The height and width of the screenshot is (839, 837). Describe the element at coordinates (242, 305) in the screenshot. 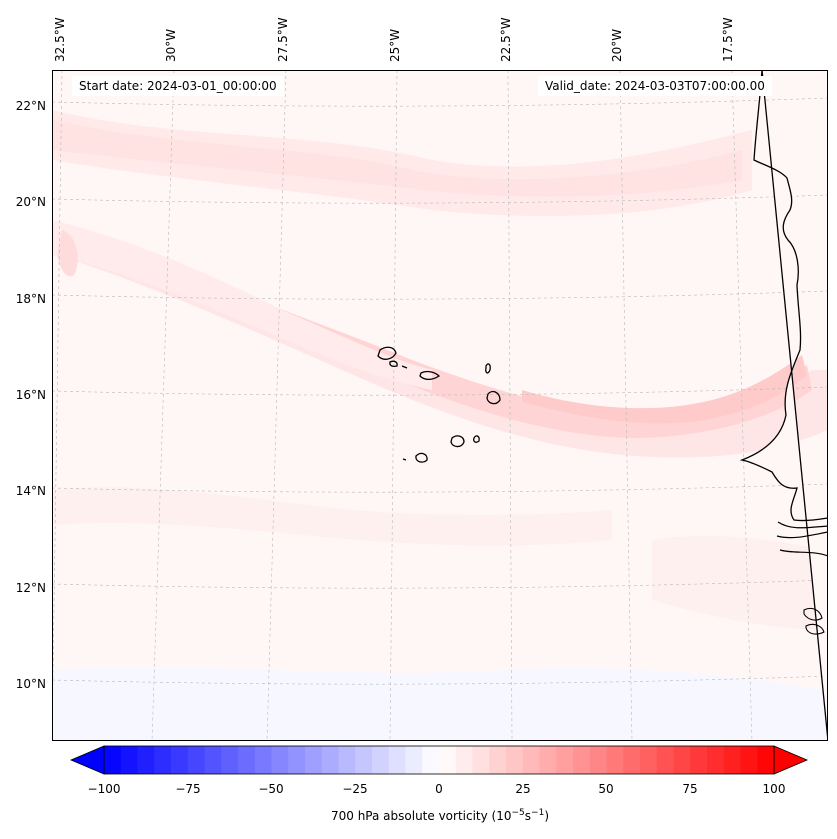

I see `vorticity-band-mid` at that location.